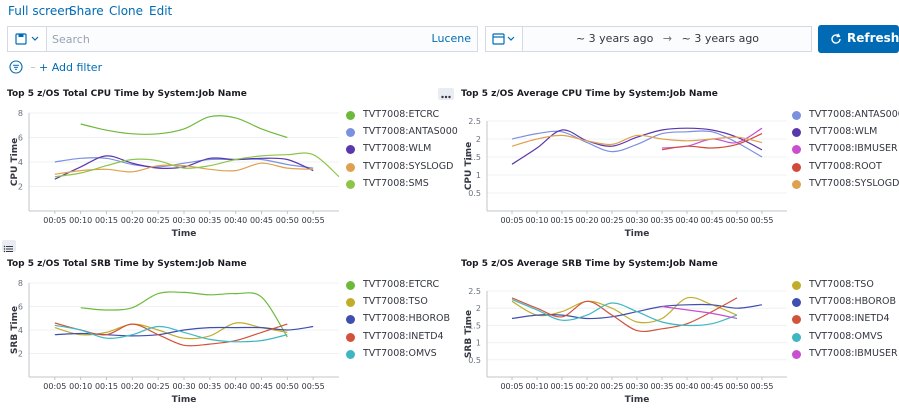  Describe the element at coordinates (9, 246) in the screenshot. I see `legend-toggle-icon` at that location.